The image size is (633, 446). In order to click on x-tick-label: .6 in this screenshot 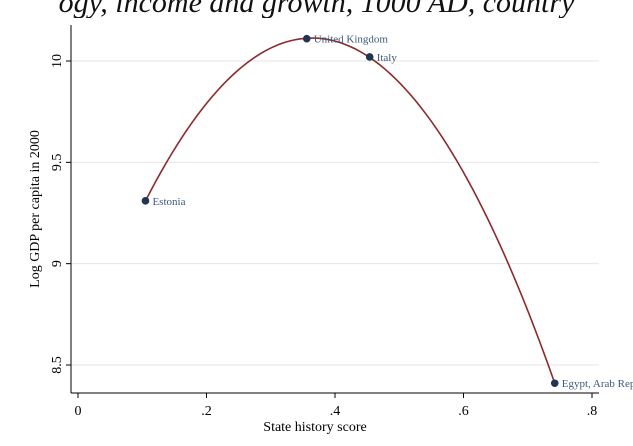, I will do `click(463, 411)`.